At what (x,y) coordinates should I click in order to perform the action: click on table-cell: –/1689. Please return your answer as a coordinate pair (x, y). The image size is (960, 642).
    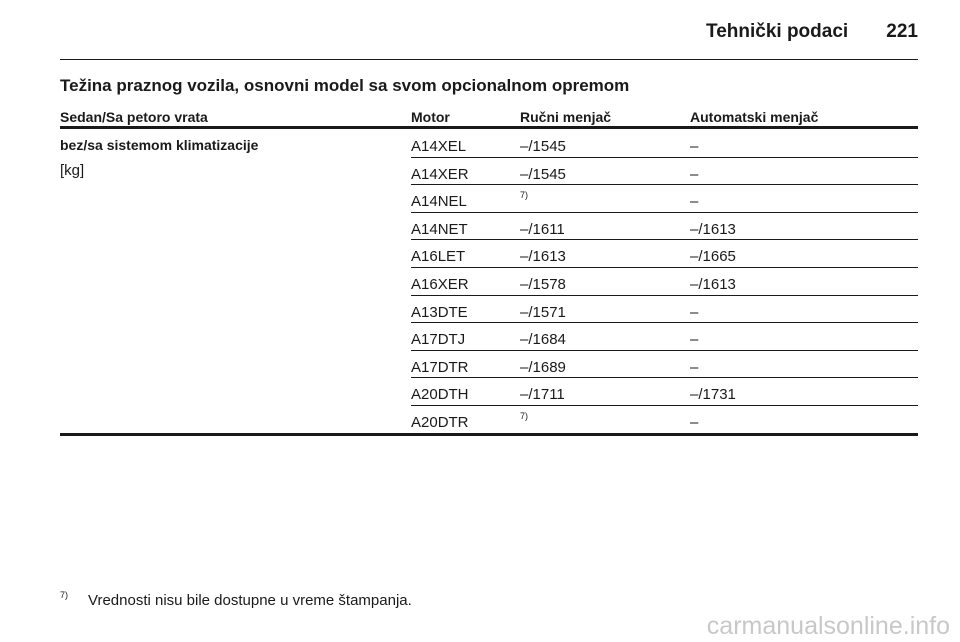
    Looking at the image, I should click on (543, 367).